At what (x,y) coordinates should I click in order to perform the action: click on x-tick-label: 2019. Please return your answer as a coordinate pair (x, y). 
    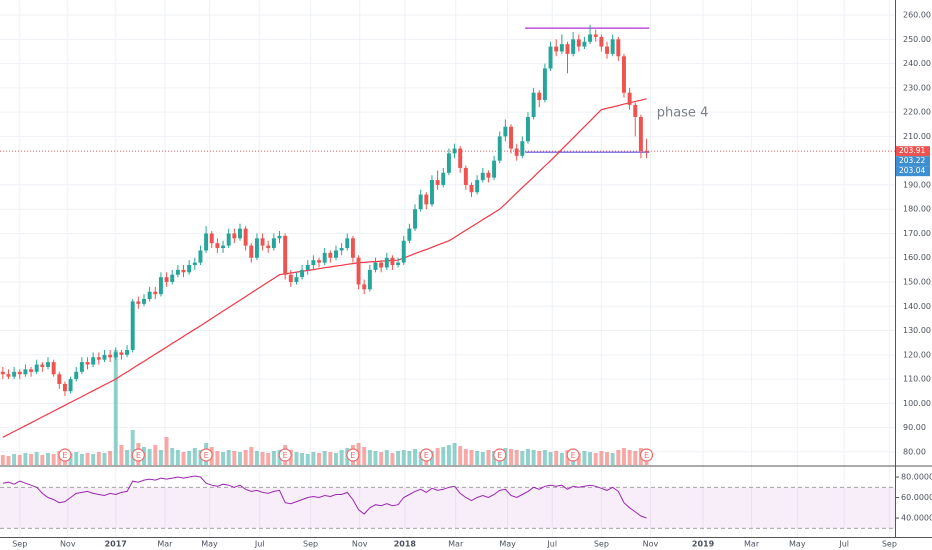
    Looking at the image, I should click on (703, 544).